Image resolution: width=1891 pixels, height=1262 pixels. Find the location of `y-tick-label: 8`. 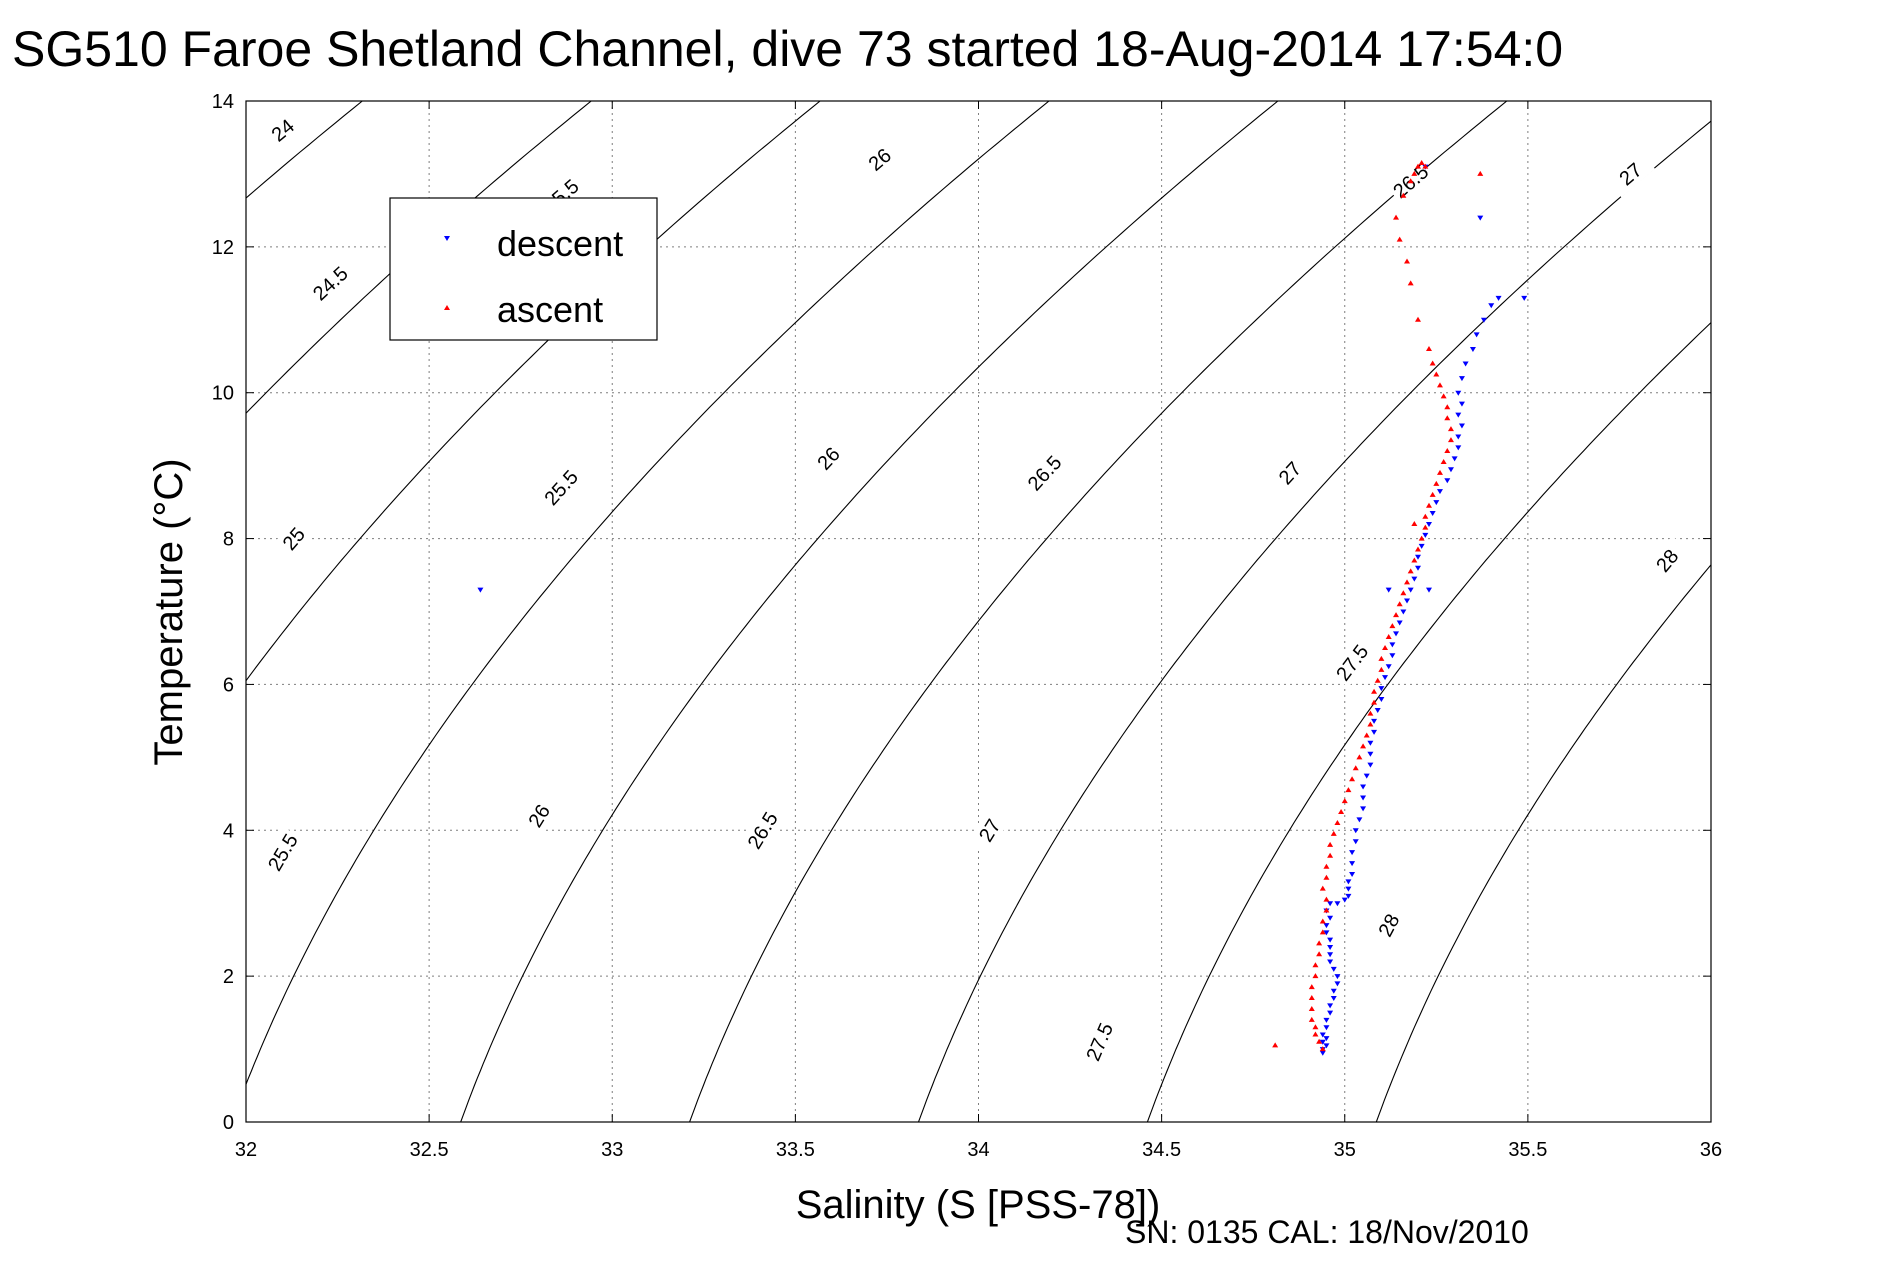

y-tick-label: 8 is located at coordinates (228, 540).